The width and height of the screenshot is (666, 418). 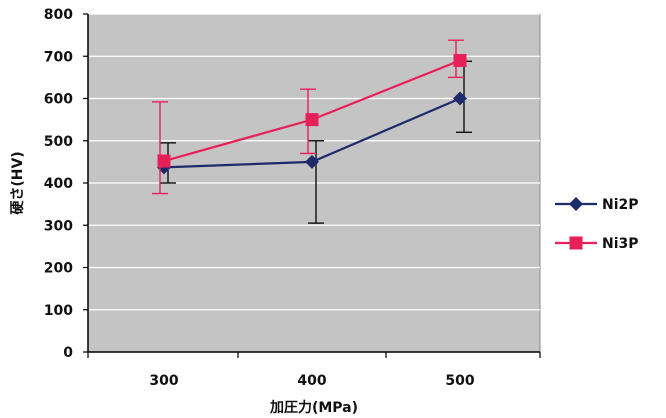 I want to click on x-tick-label: 300, so click(x=163, y=381).